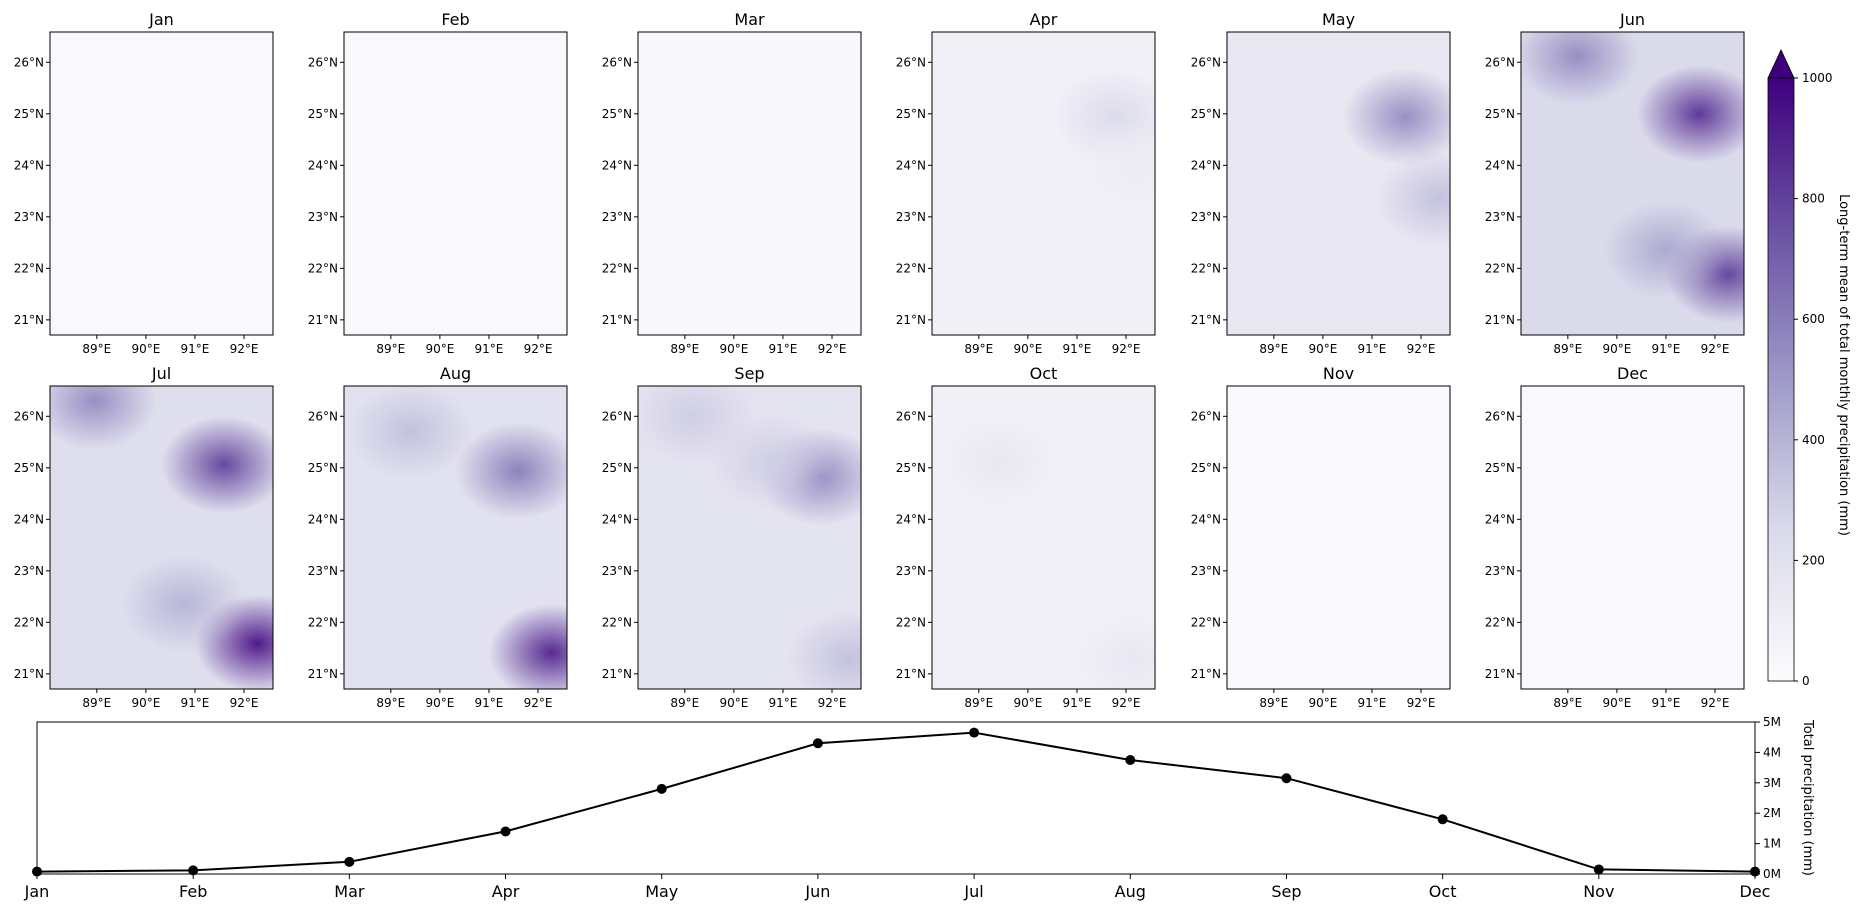  Describe the element at coordinates (817, 743) in the screenshot. I see `data-point-jun` at that location.